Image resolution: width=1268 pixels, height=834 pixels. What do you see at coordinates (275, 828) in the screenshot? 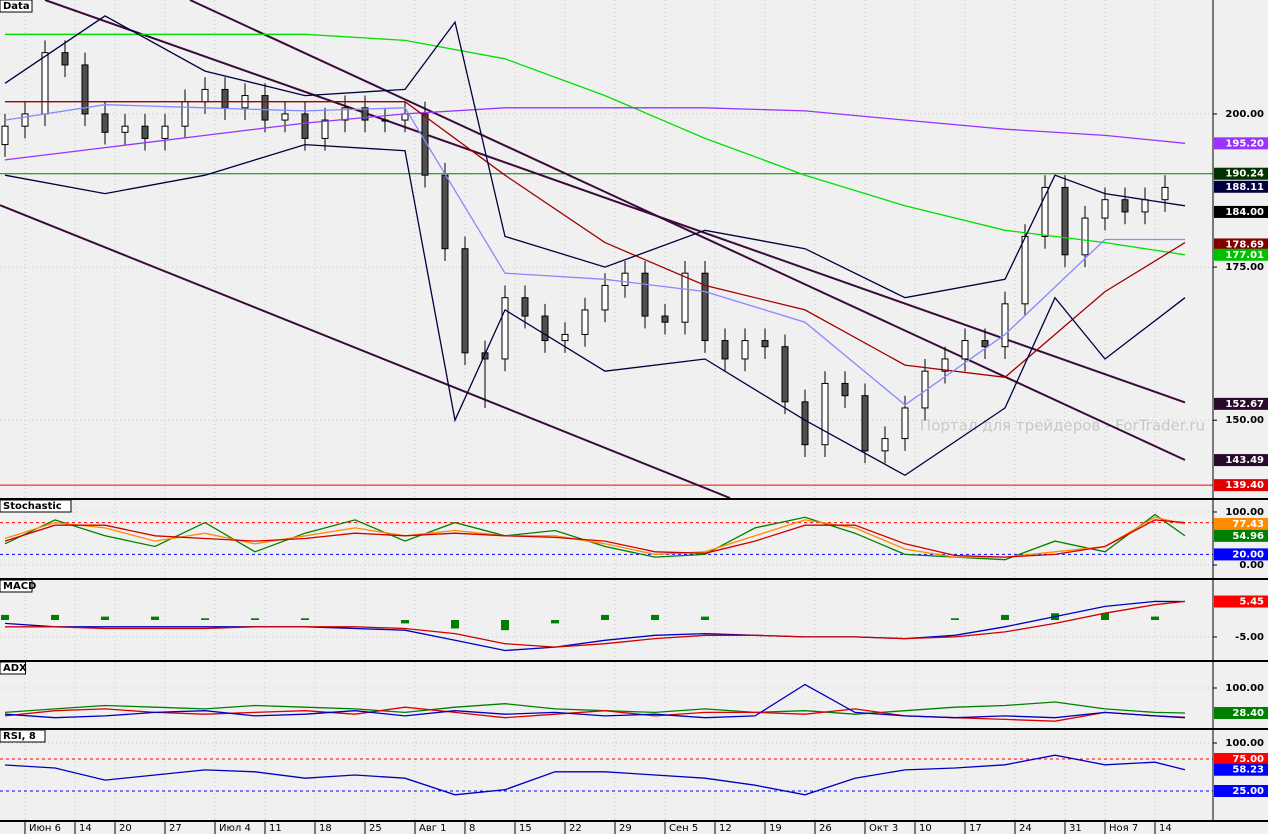
I see `x-tick-label: 11` at bounding box center [275, 828].